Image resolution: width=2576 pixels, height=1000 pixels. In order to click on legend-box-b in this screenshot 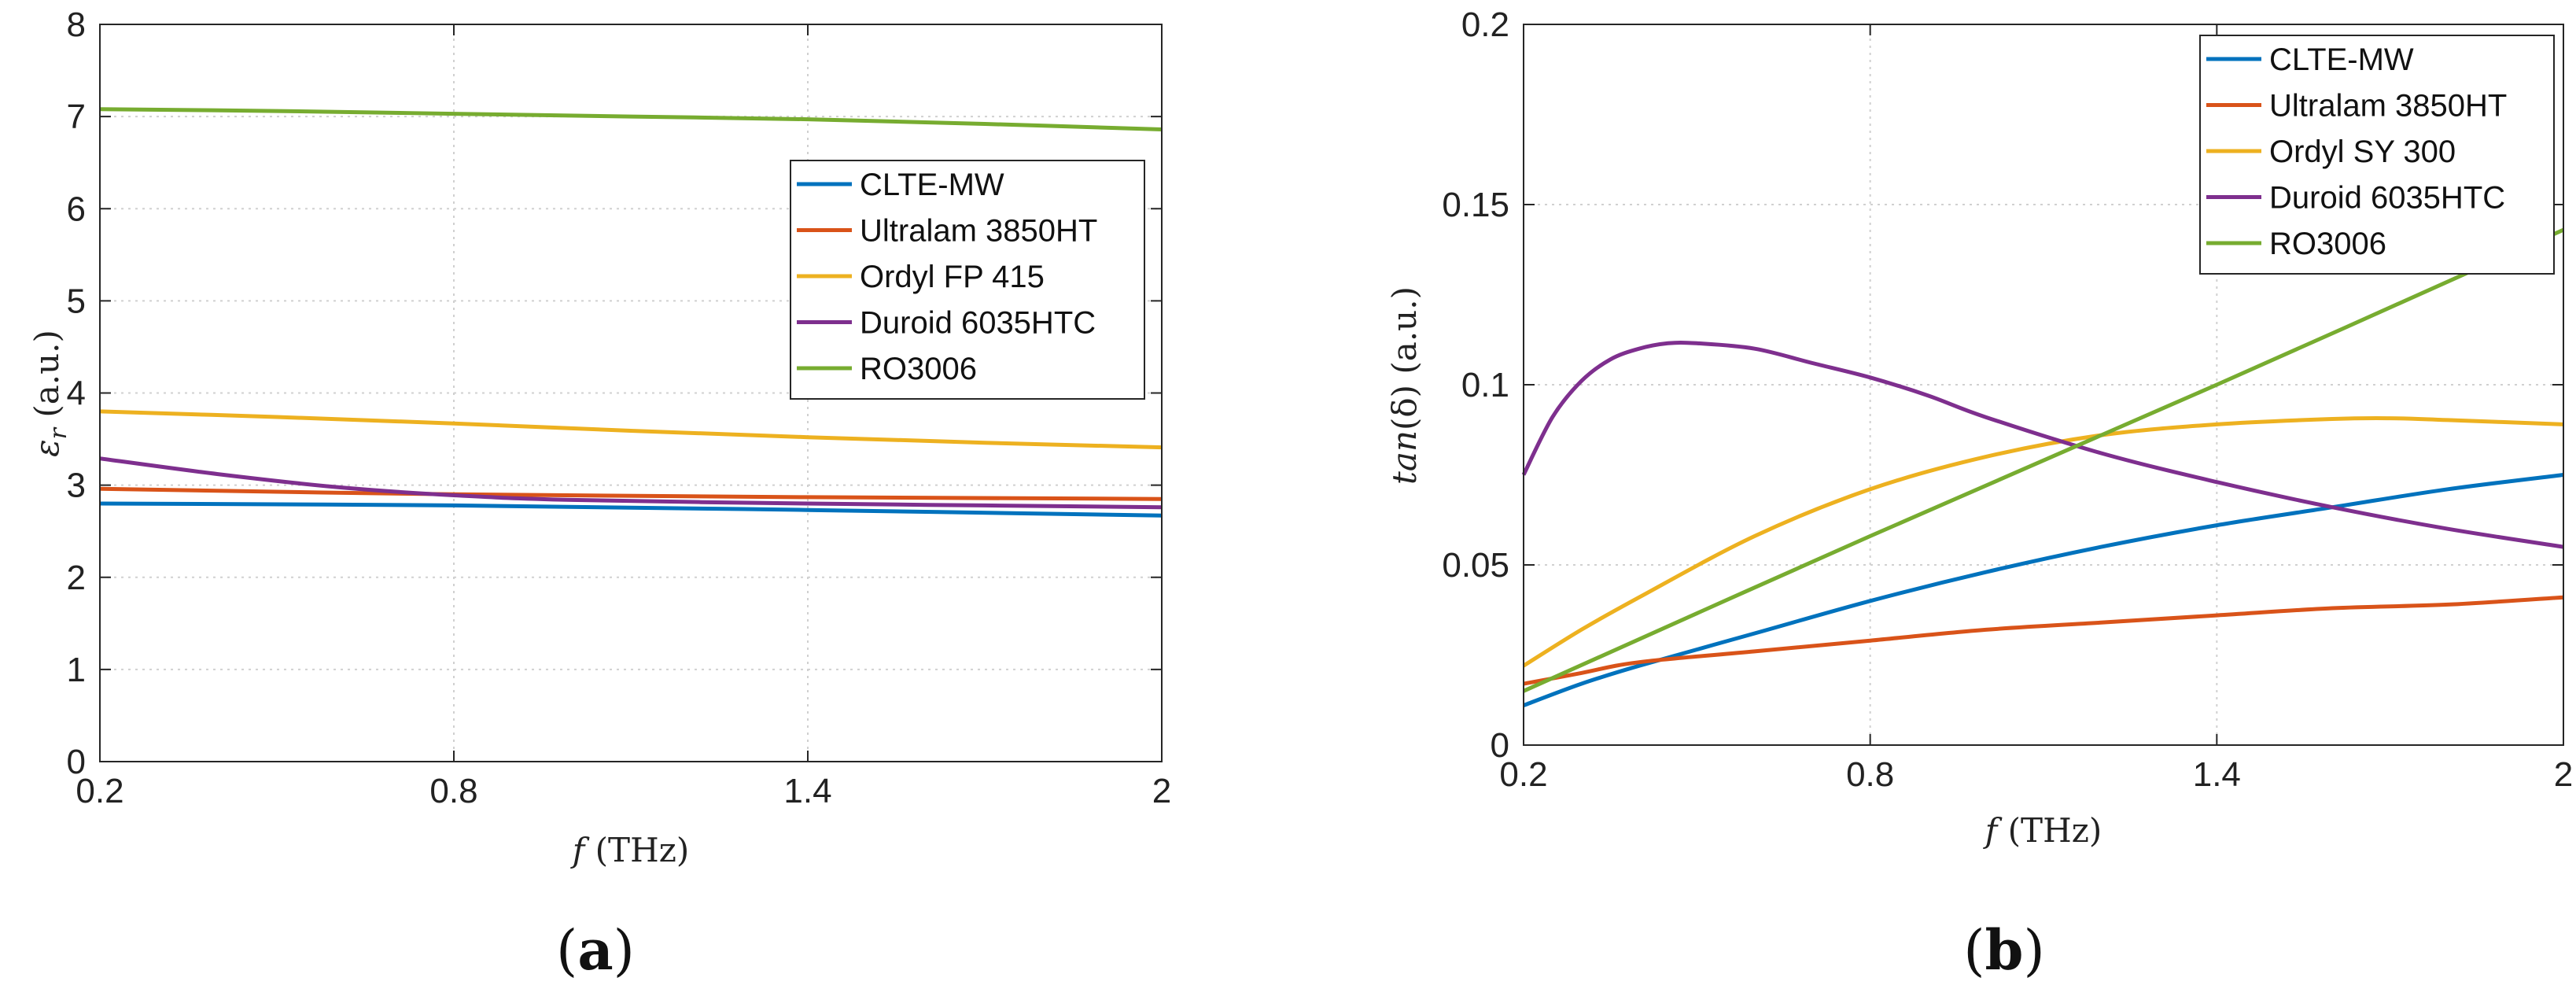, I will do `click(2377, 155)`.